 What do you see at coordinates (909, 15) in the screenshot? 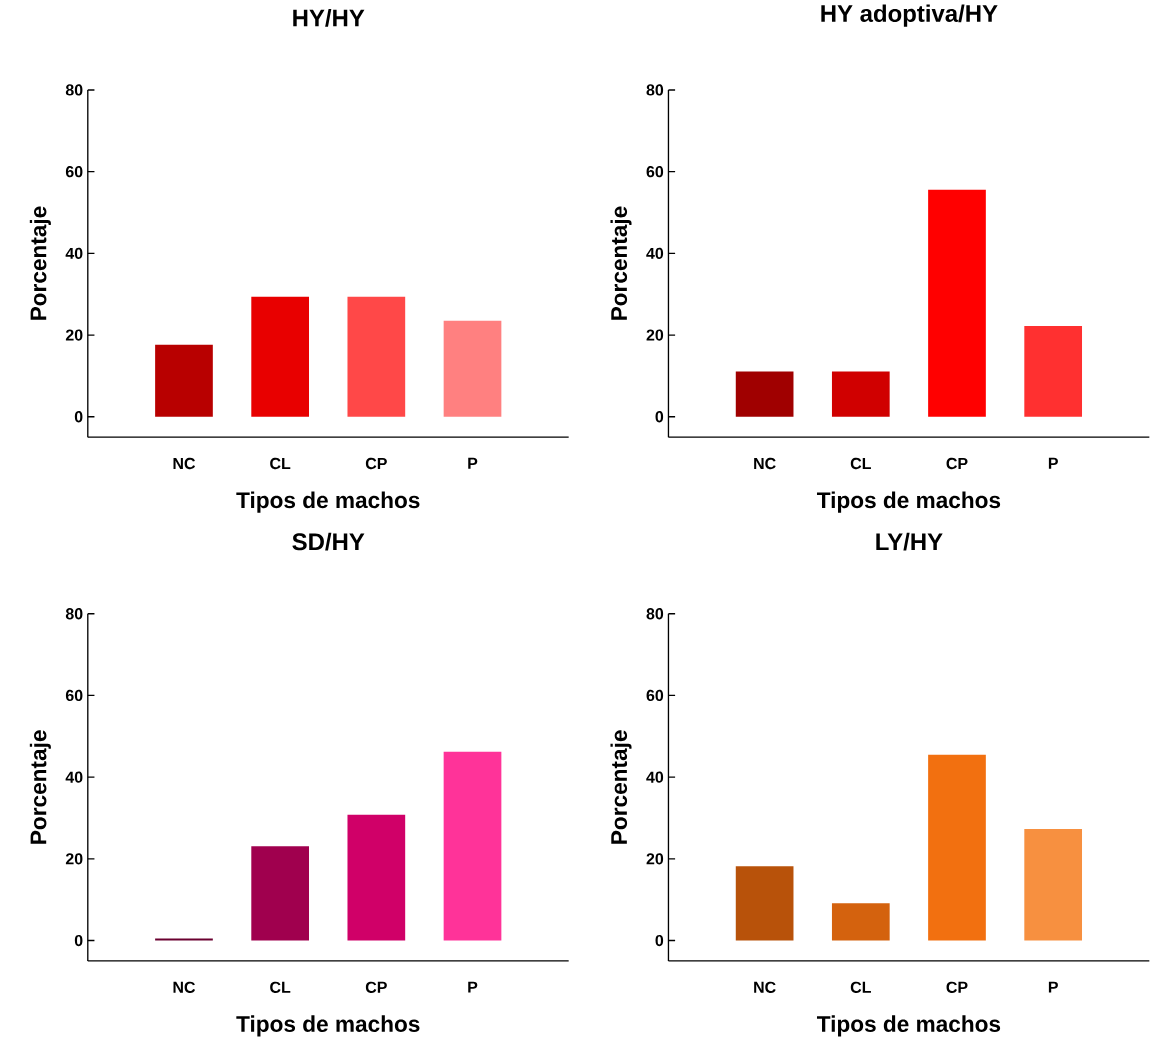
I see `chart-title: HY adoptiva/HY` at bounding box center [909, 15].